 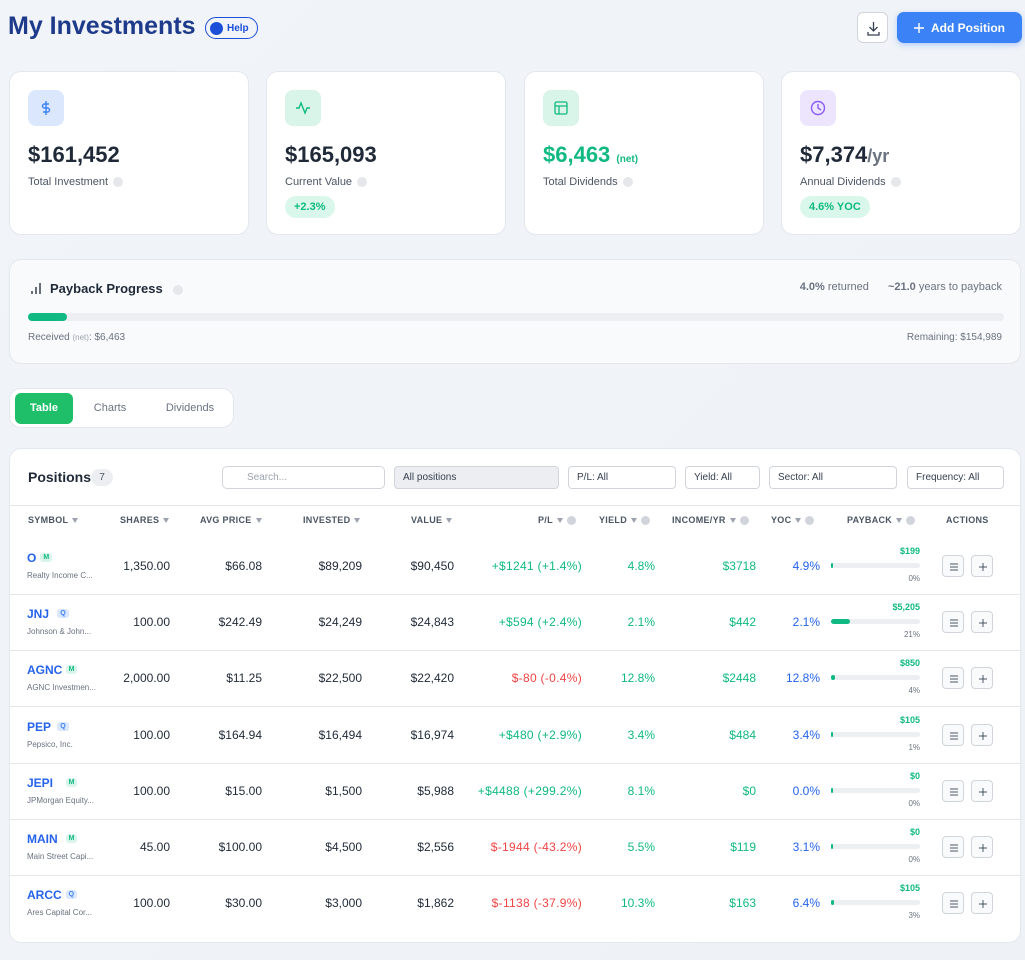 What do you see at coordinates (536, 847) in the screenshot?
I see `pl-cell: $-1944 (-43.2%)` at bounding box center [536, 847].